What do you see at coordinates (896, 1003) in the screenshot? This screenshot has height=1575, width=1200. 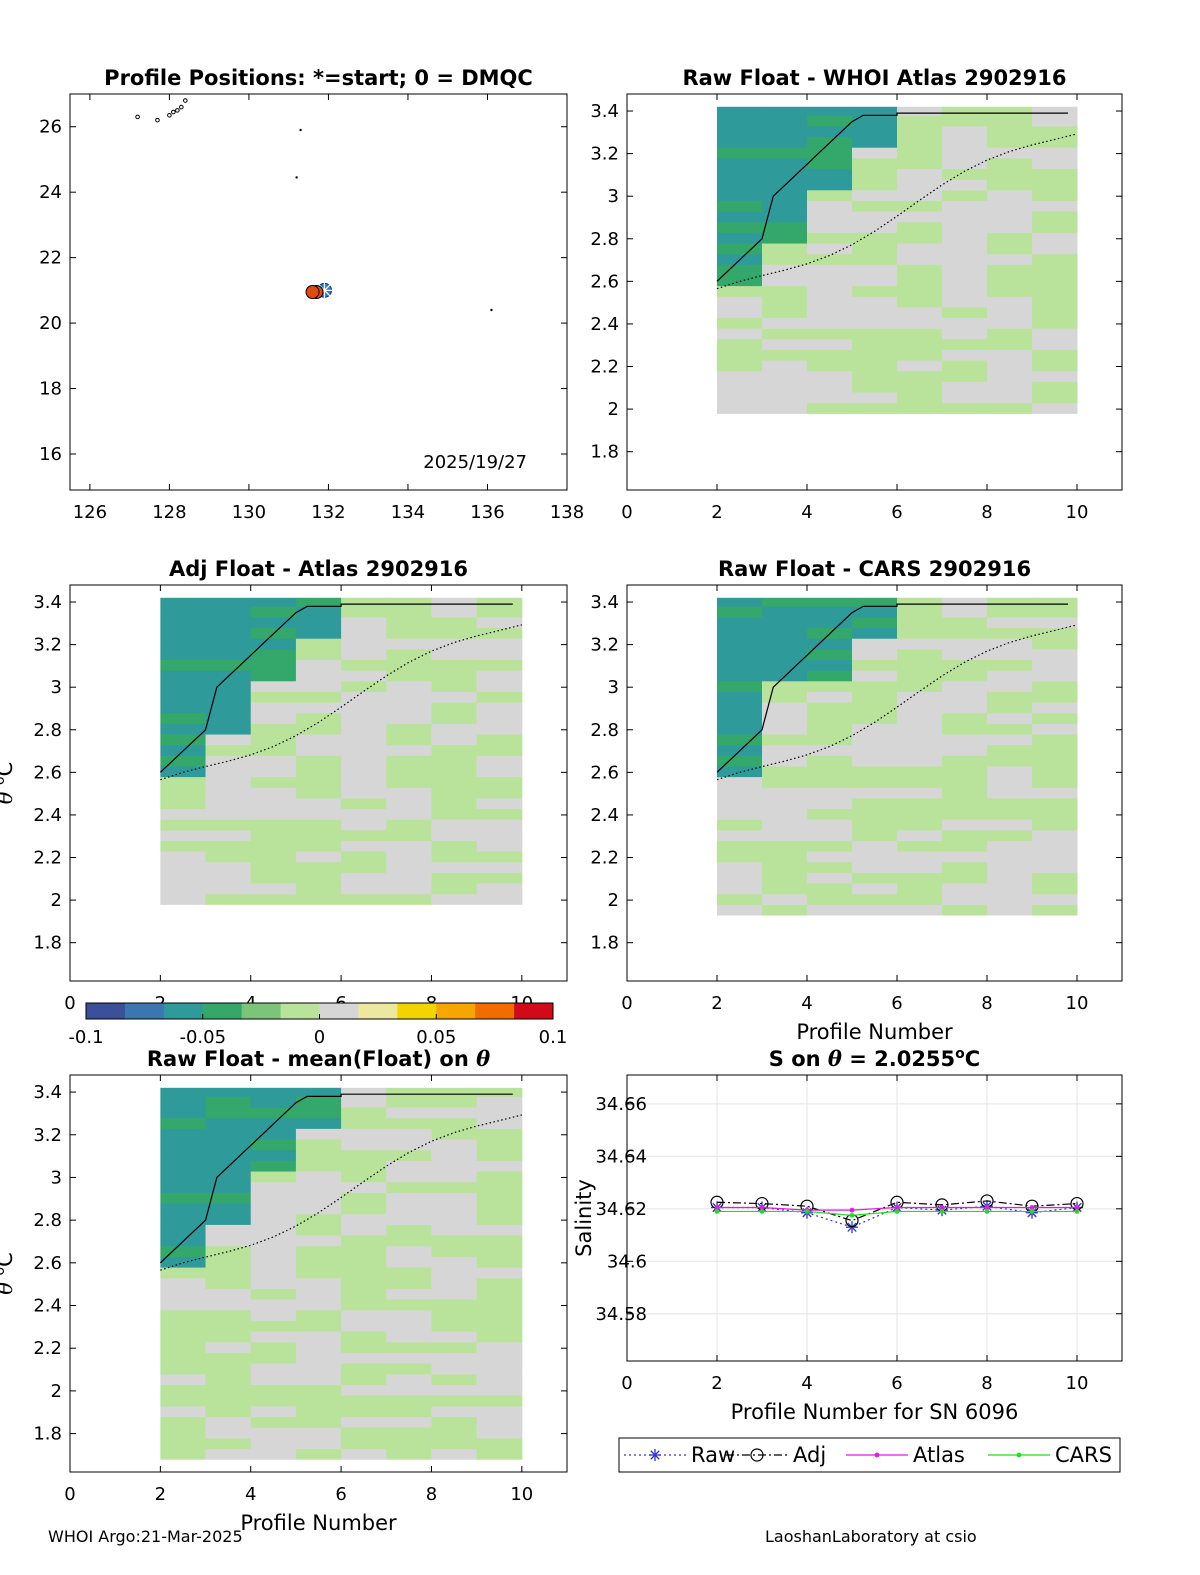 I see `heatmap-xtick-label: 6` at bounding box center [896, 1003].